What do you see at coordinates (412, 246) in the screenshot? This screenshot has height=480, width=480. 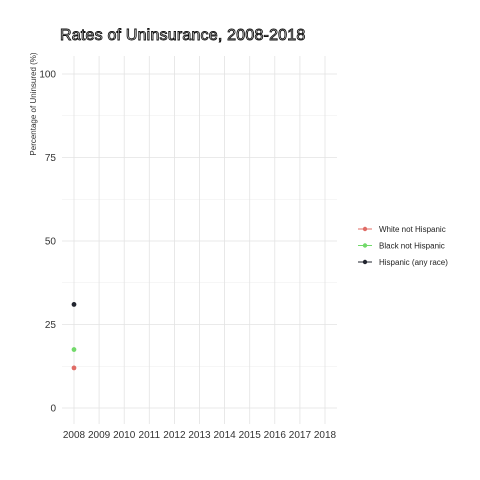 I see `legend-label: Black not Hispanic` at bounding box center [412, 246].